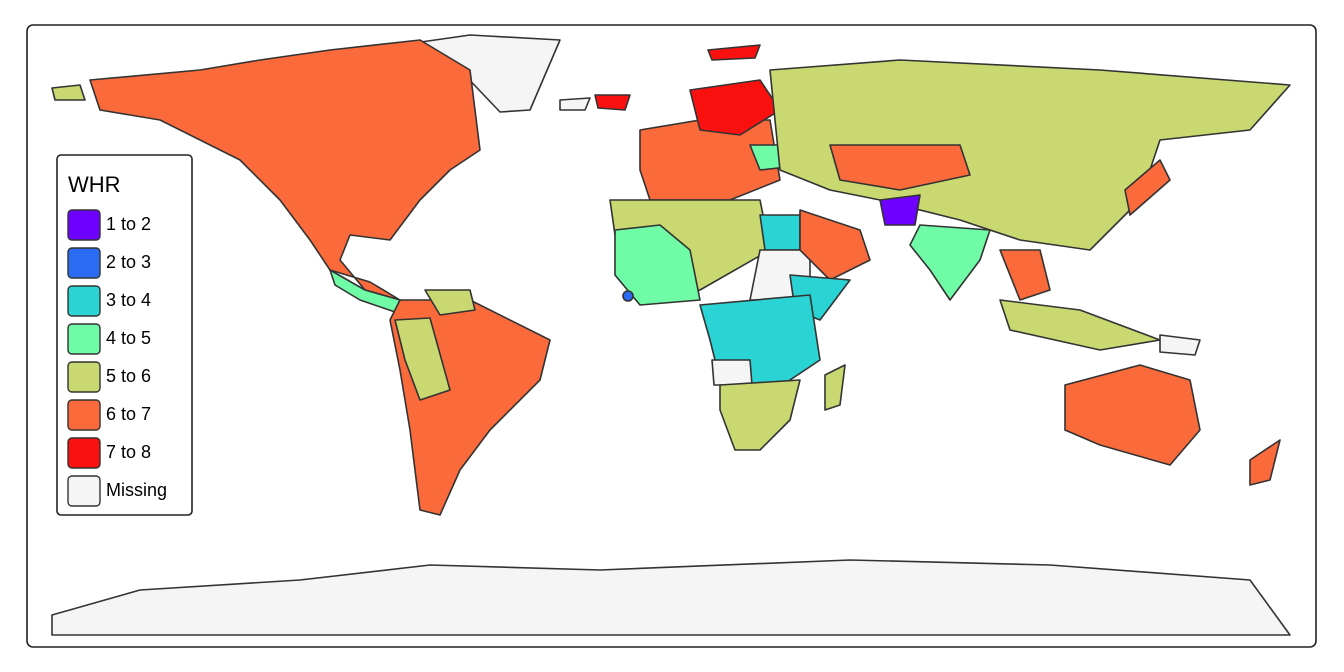 The height and width of the screenshot is (672, 1344). What do you see at coordinates (900, 210) in the screenshot?
I see `afghanistan` at bounding box center [900, 210].